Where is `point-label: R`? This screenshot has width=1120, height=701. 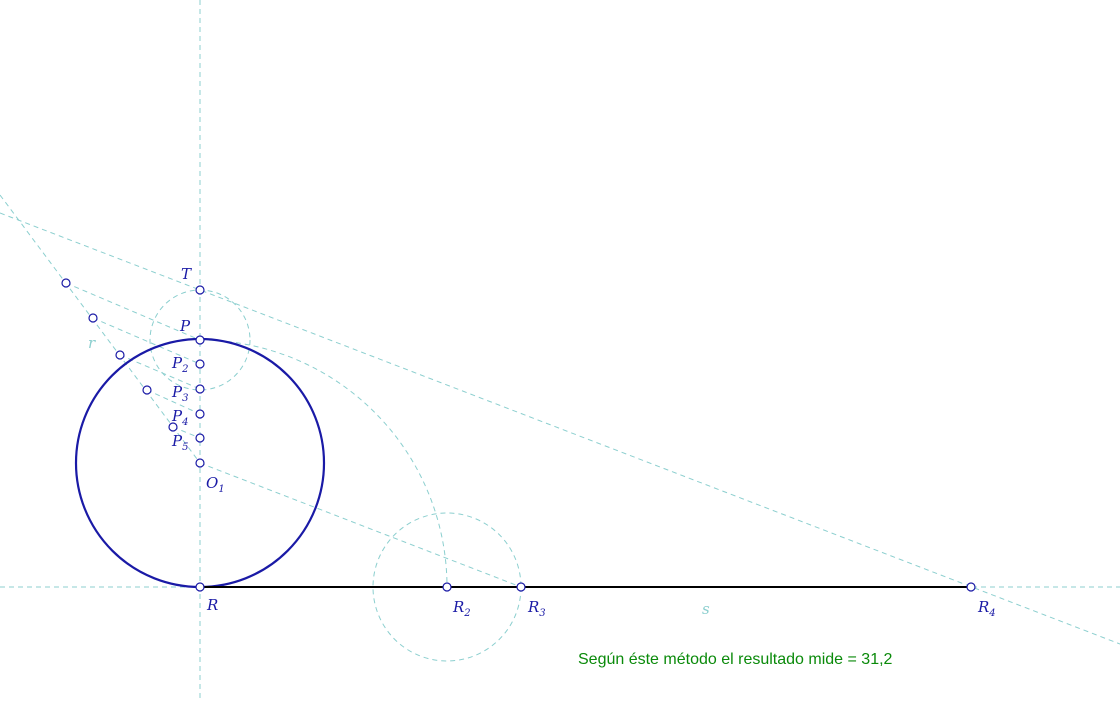
point-label: R is located at coordinates (212, 605).